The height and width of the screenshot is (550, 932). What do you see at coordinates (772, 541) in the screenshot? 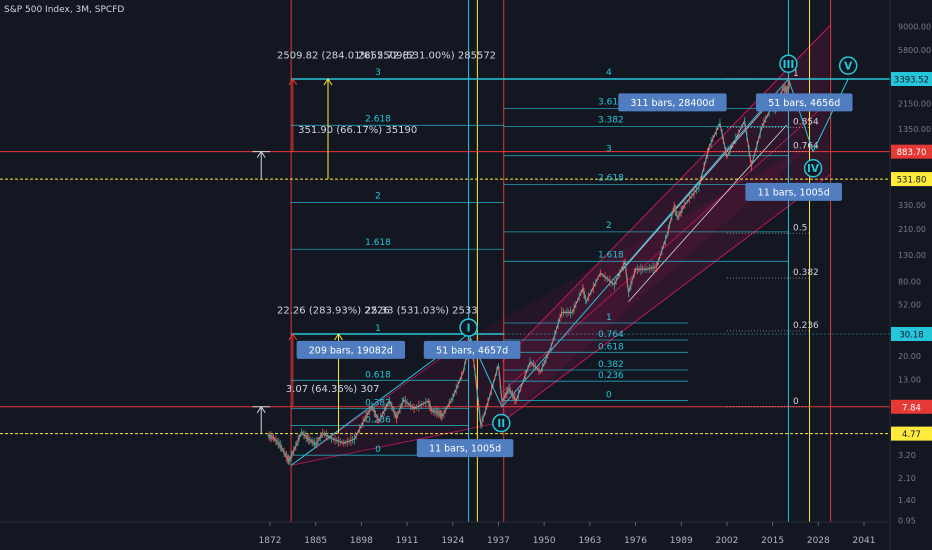
I see `x-tick-label-11: 2015` at bounding box center [772, 541].